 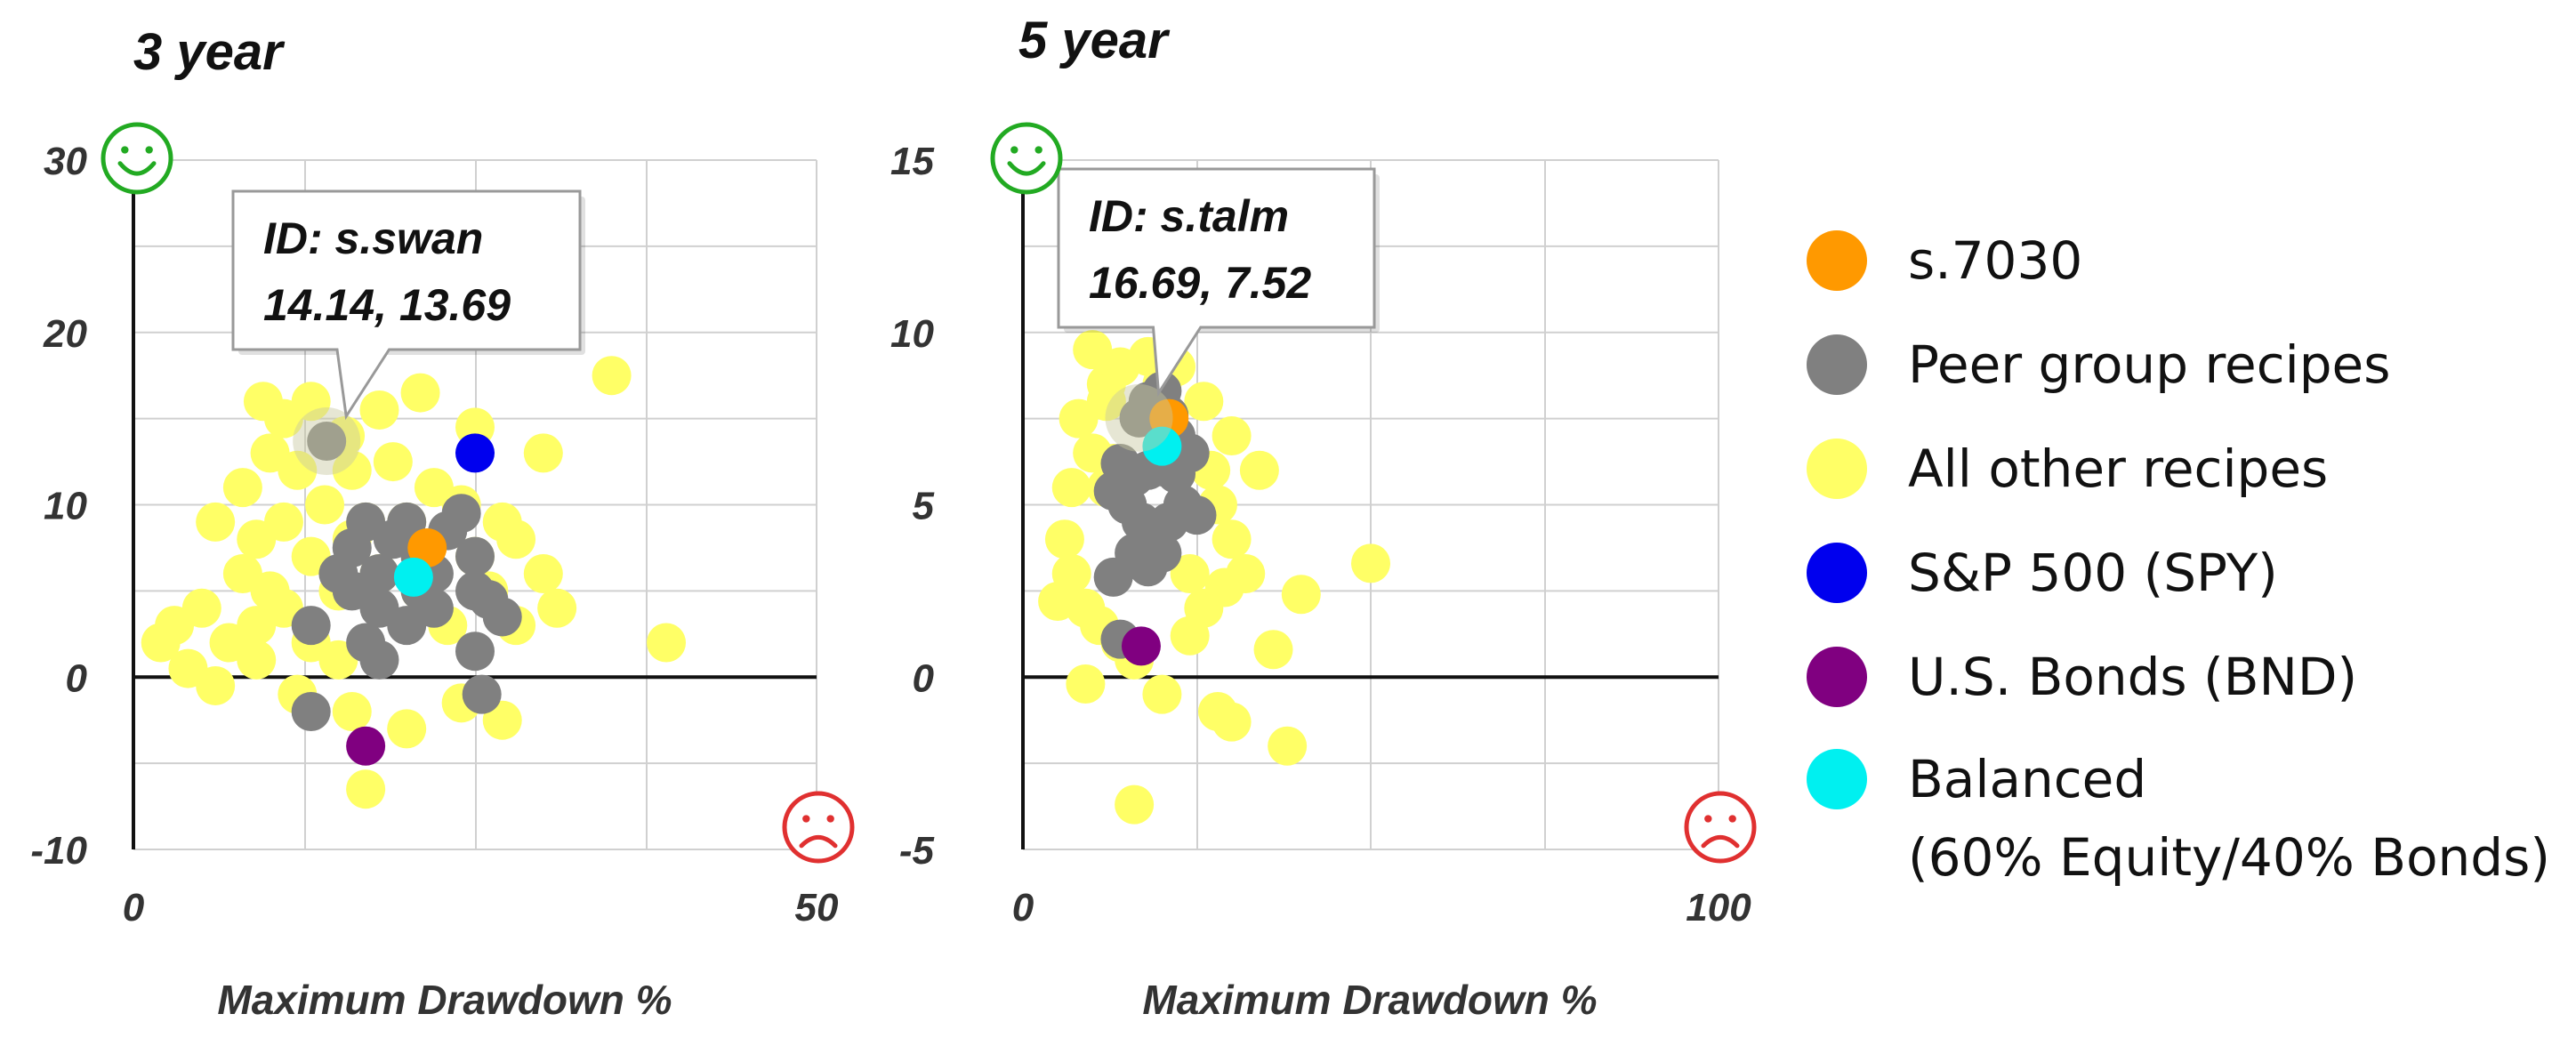 I want to click on smiley-face-icon, so click(x=1026, y=158).